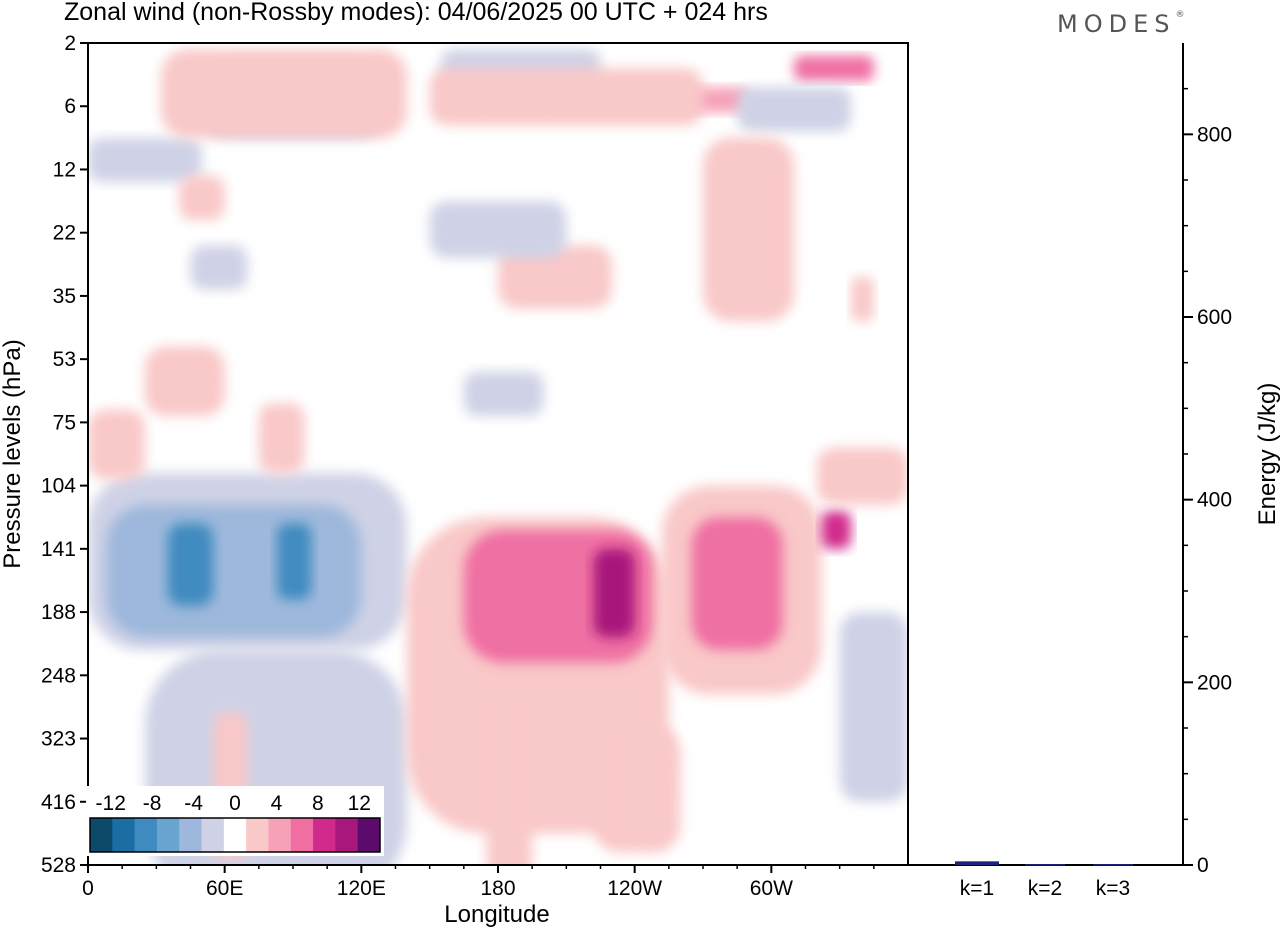 This screenshot has width=1280, height=930. Describe the element at coordinates (64, 169) in the screenshot. I see `y-tick-label-2: 12` at that location.